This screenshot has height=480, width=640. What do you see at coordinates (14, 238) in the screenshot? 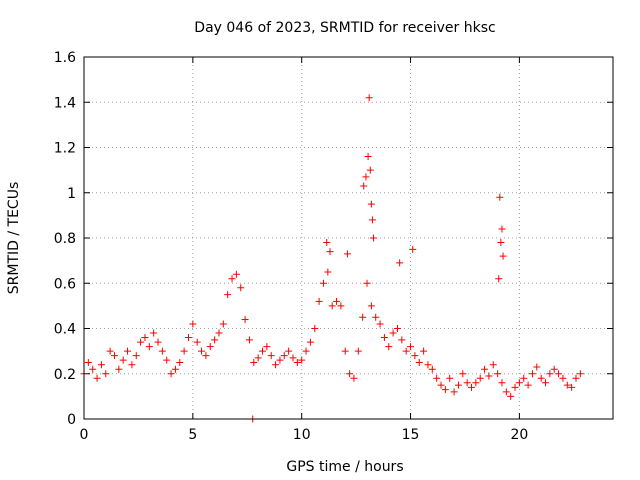
I see `y-axis-label: SRMTID / TECUs` at bounding box center [14, 238].